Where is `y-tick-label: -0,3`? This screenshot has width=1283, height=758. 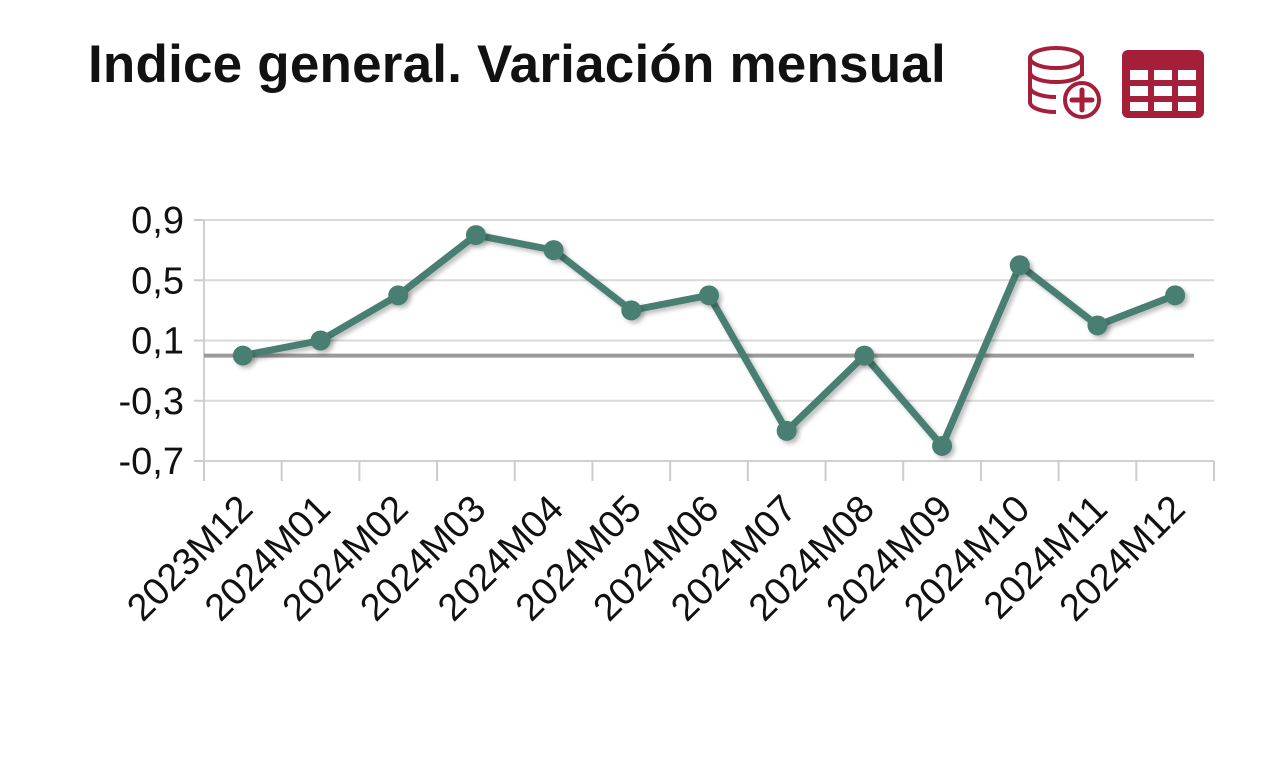 y-tick-label: -0,3 is located at coordinates (151, 402).